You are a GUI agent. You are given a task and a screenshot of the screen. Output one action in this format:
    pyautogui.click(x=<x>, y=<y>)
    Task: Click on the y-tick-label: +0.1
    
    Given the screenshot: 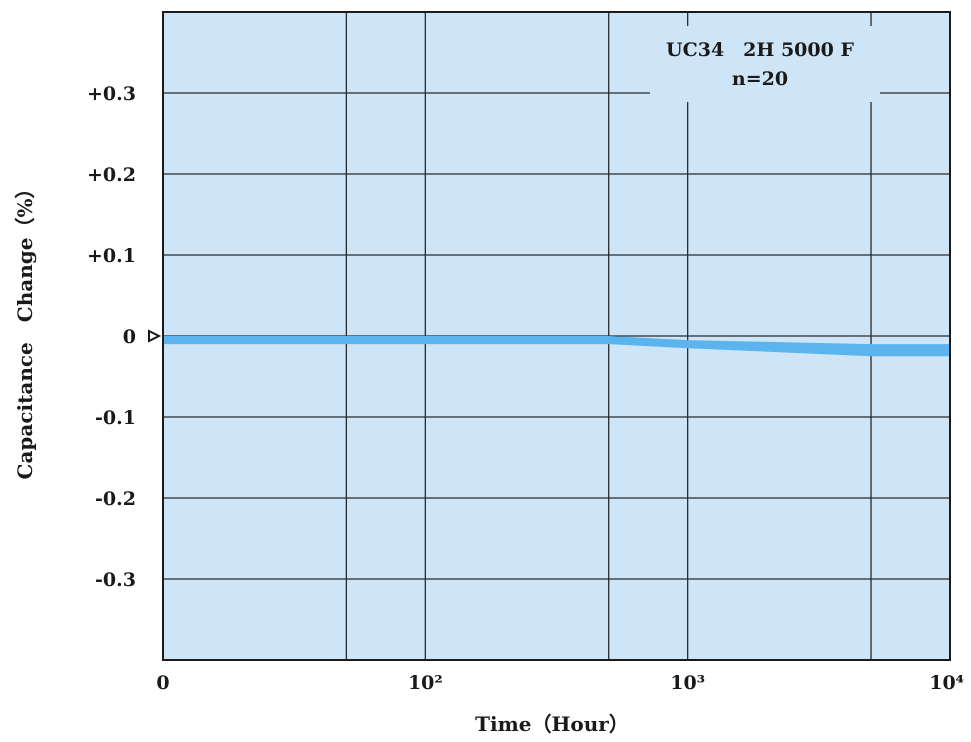 What is the action you would take?
    pyautogui.click(x=111, y=256)
    